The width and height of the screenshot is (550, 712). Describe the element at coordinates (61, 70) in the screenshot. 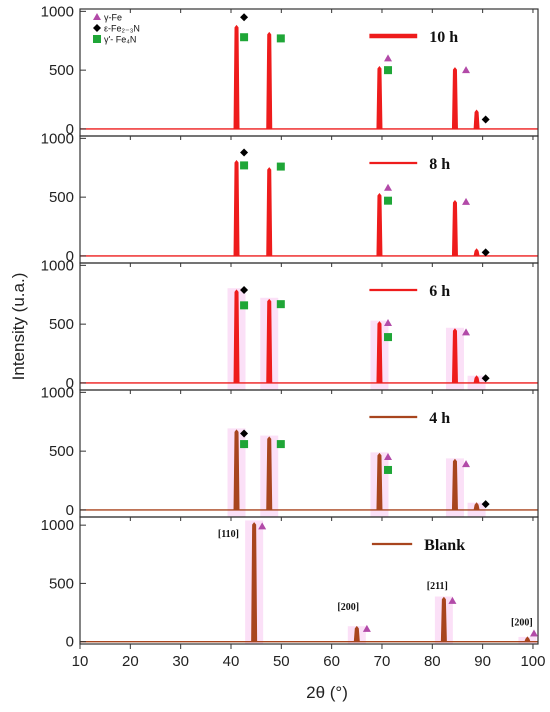

I see `panel-10-h-ytick-label-500: 500` at that location.